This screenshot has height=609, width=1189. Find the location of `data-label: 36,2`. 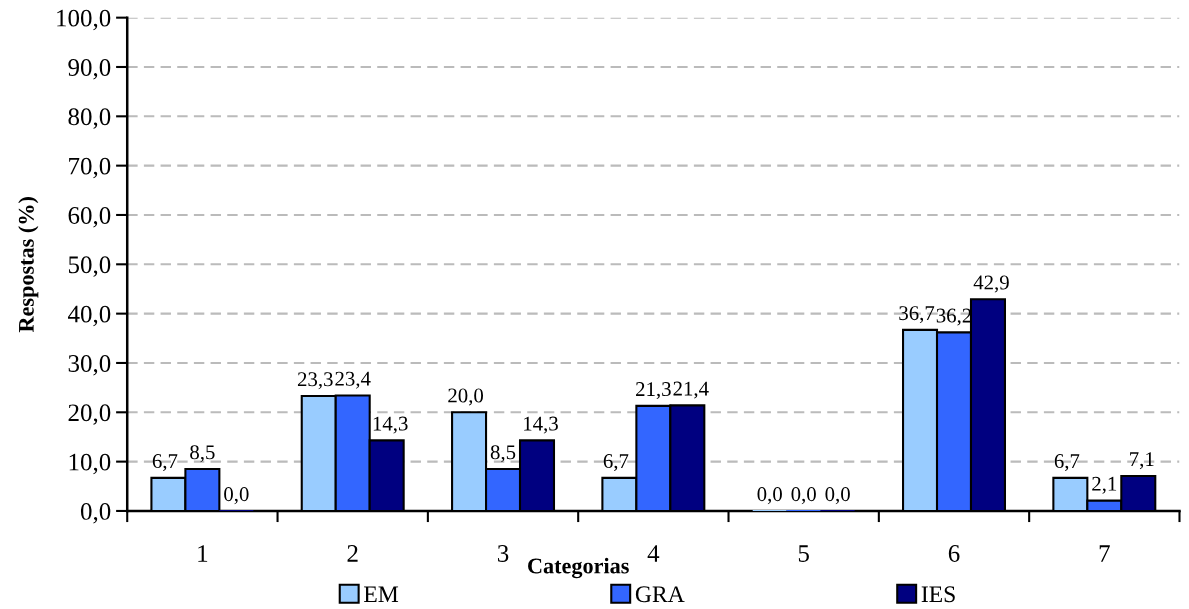

data-label: 36,2 is located at coordinates (954, 317).